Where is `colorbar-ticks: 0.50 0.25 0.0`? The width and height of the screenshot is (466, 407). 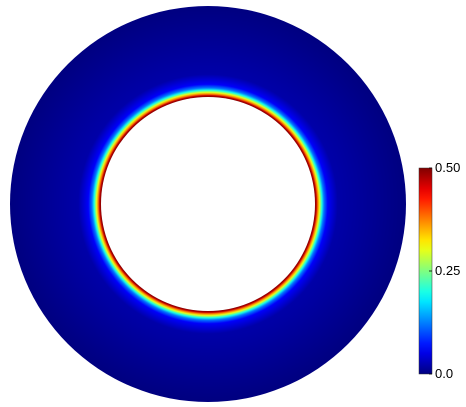
colorbar-ticks: 0.50 0.25 0.0 is located at coordinates (444, 270).